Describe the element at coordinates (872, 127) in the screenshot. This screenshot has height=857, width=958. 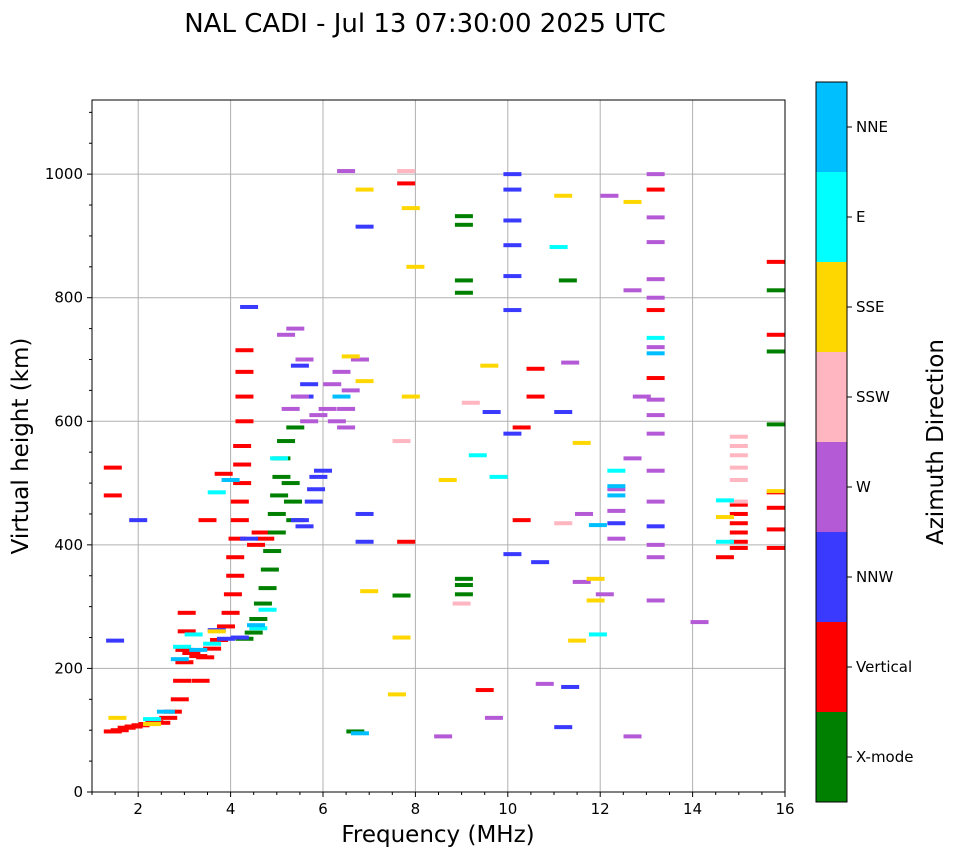
I see `colorbar-label-nne: NNE` at that location.